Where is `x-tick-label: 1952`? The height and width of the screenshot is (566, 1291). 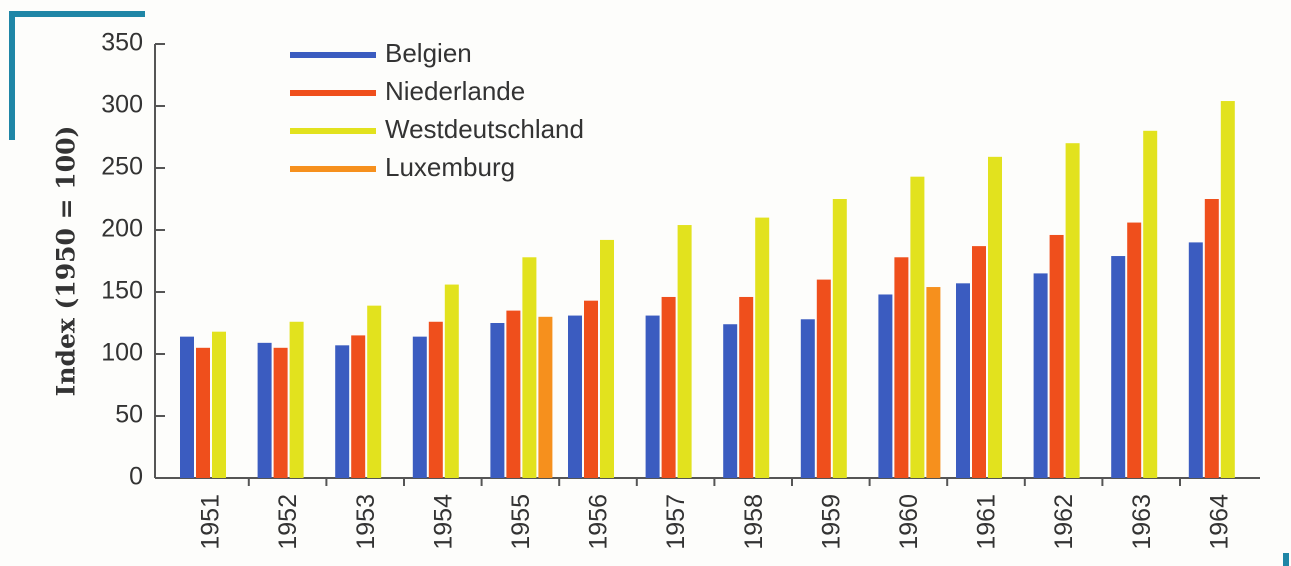
x-tick-label: 1952 is located at coordinates (288, 522).